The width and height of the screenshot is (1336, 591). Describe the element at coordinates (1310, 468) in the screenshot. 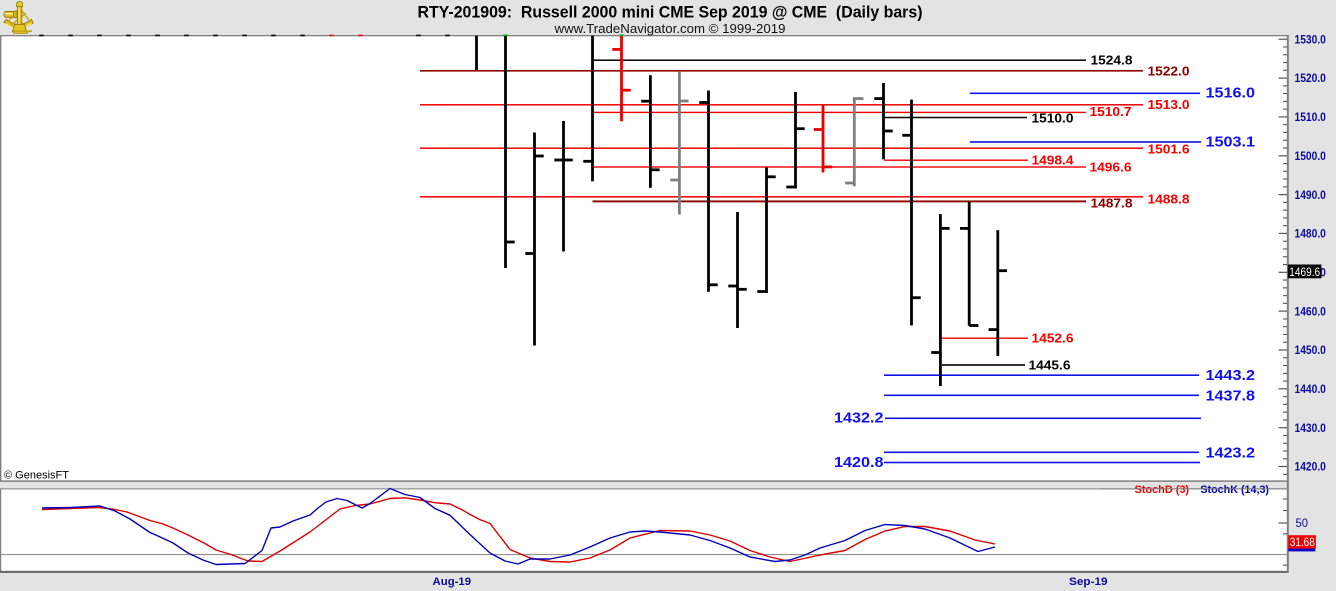

I see `svg-text: 1420.0` at that location.